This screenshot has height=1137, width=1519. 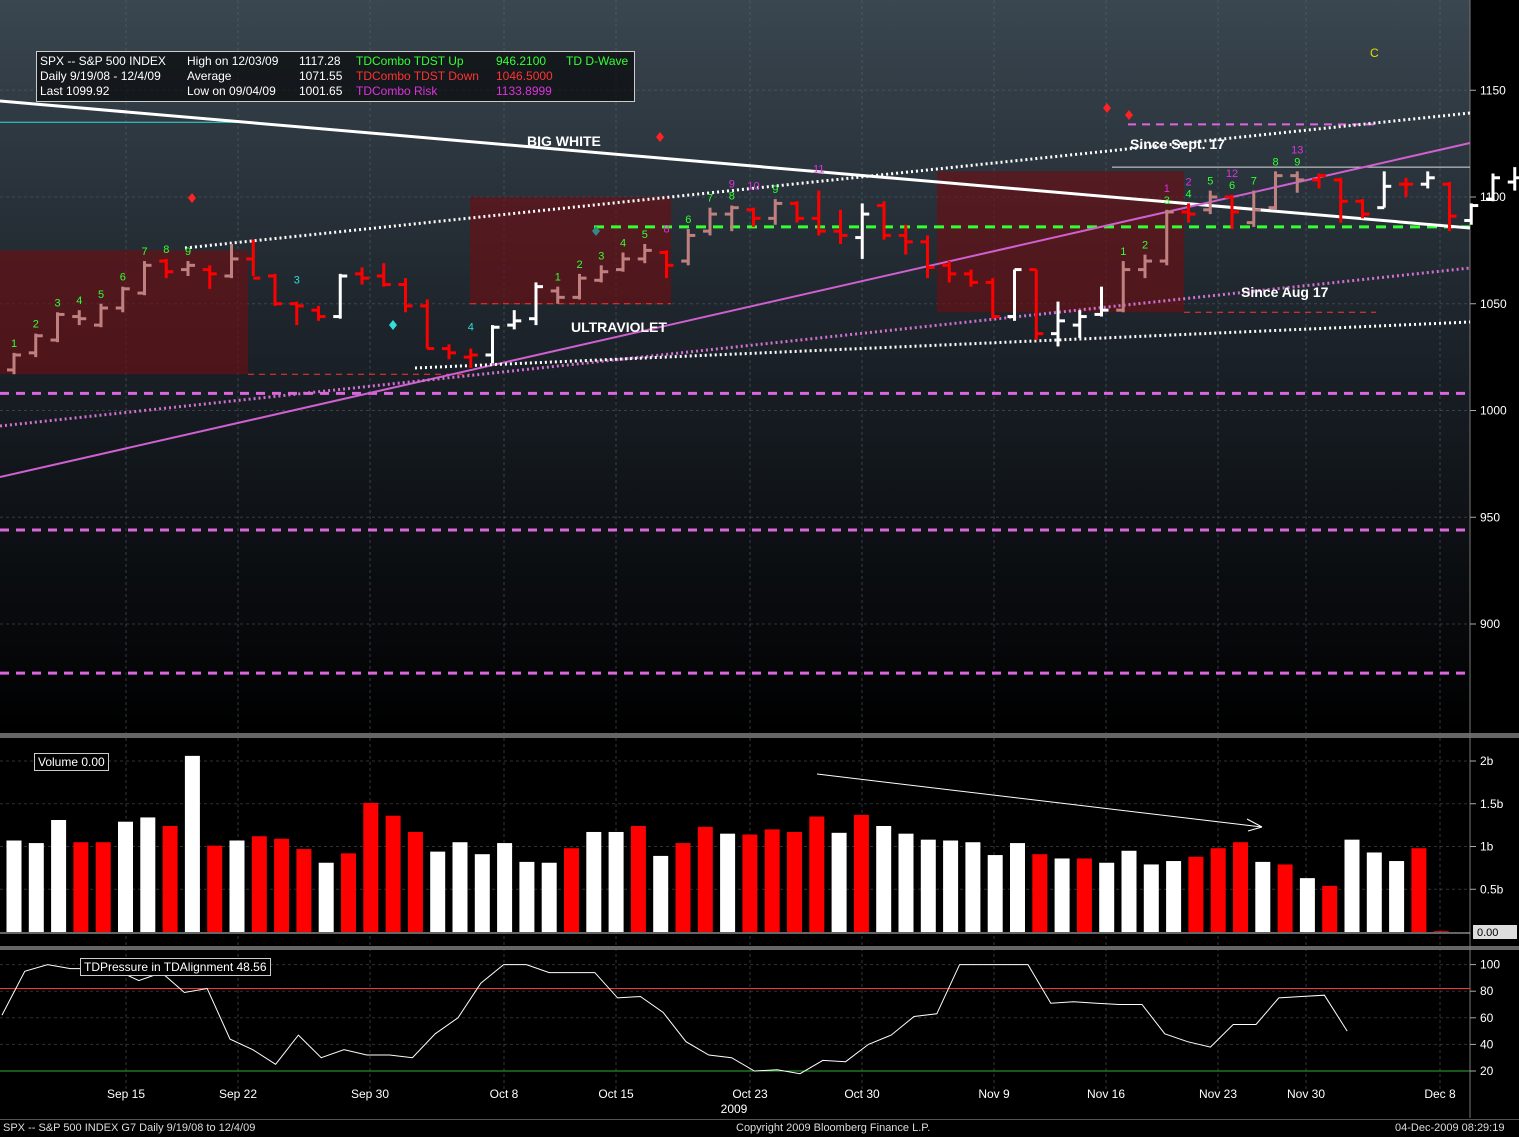 I want to click on setup-count: 3, so click(x=601, y=256).